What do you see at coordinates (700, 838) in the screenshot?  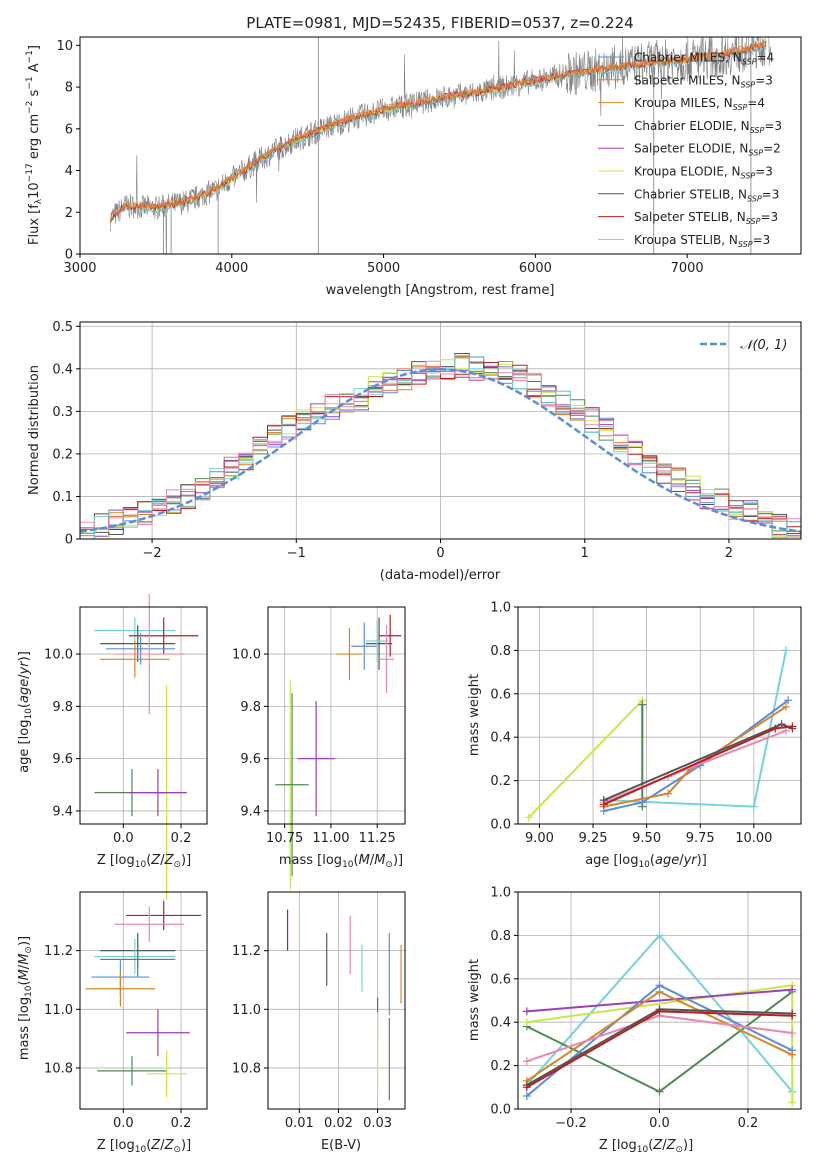 I see `x-tick-label: 9.75` at bounding box center [700, 838].